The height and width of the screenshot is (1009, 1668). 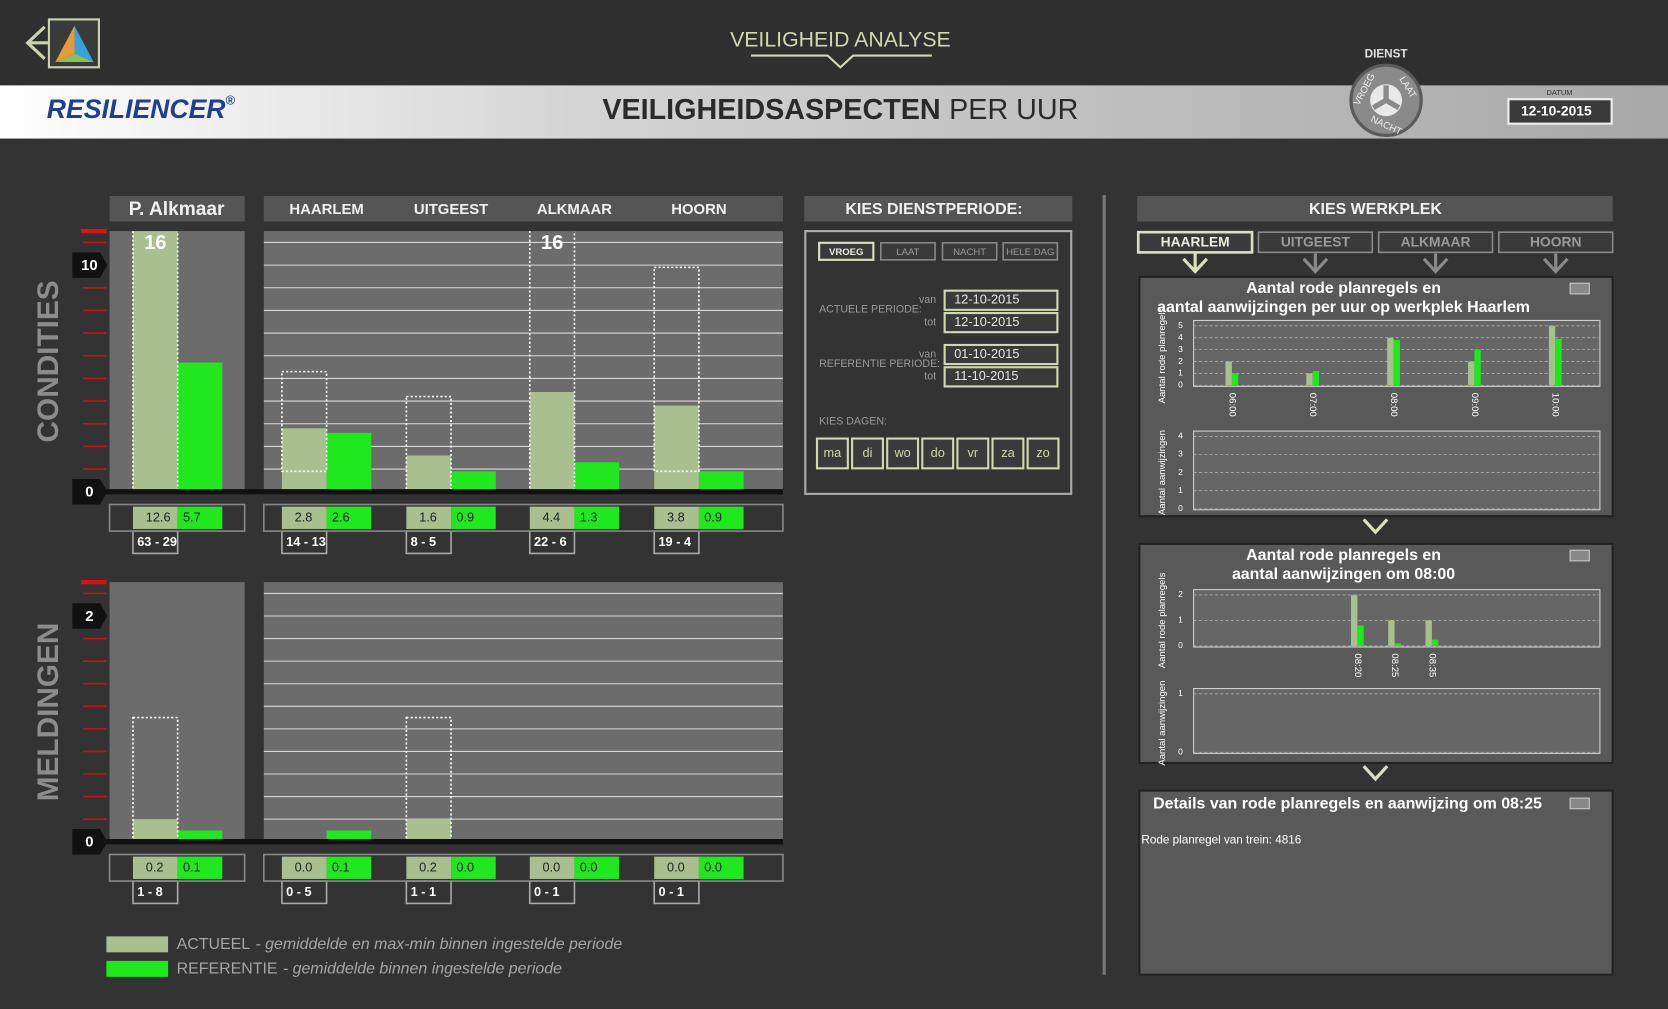 What do you see at coordinates (1343, 555) in the screenshot?
I see `chart-title: Aantal rode planregels en` at bounding box center [1343, 555].